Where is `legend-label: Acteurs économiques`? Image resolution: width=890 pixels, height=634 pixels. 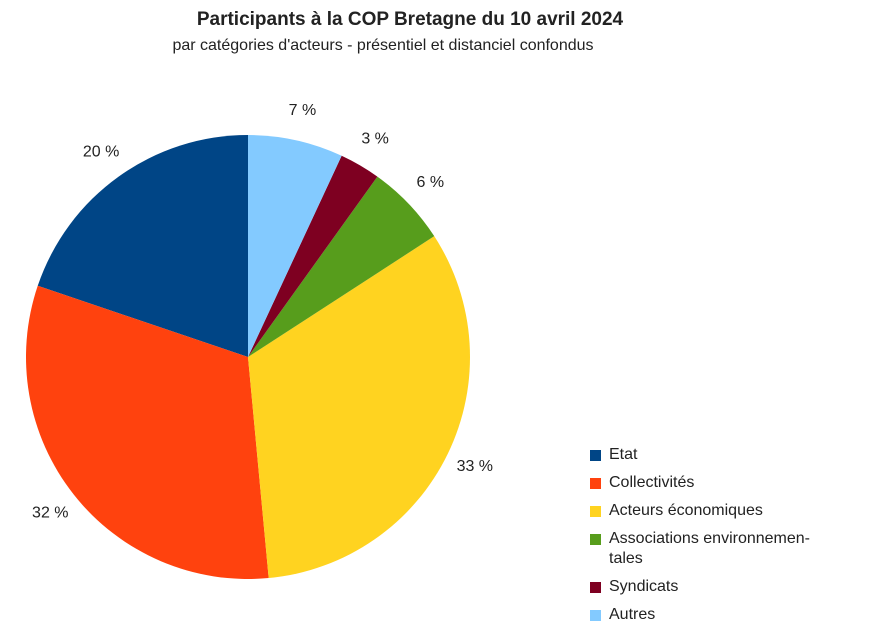
legend-label: Acteurs économiques is located at coordinates (686, 510).